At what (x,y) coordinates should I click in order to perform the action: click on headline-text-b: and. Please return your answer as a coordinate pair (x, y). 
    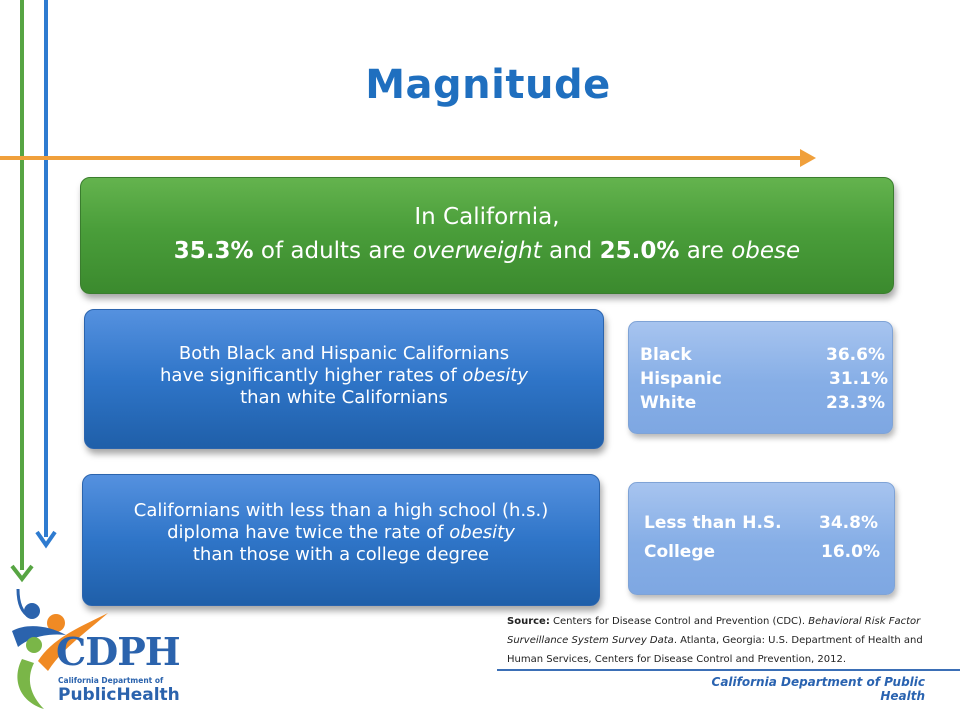
    Looking at the image, I should click on (570, 251).